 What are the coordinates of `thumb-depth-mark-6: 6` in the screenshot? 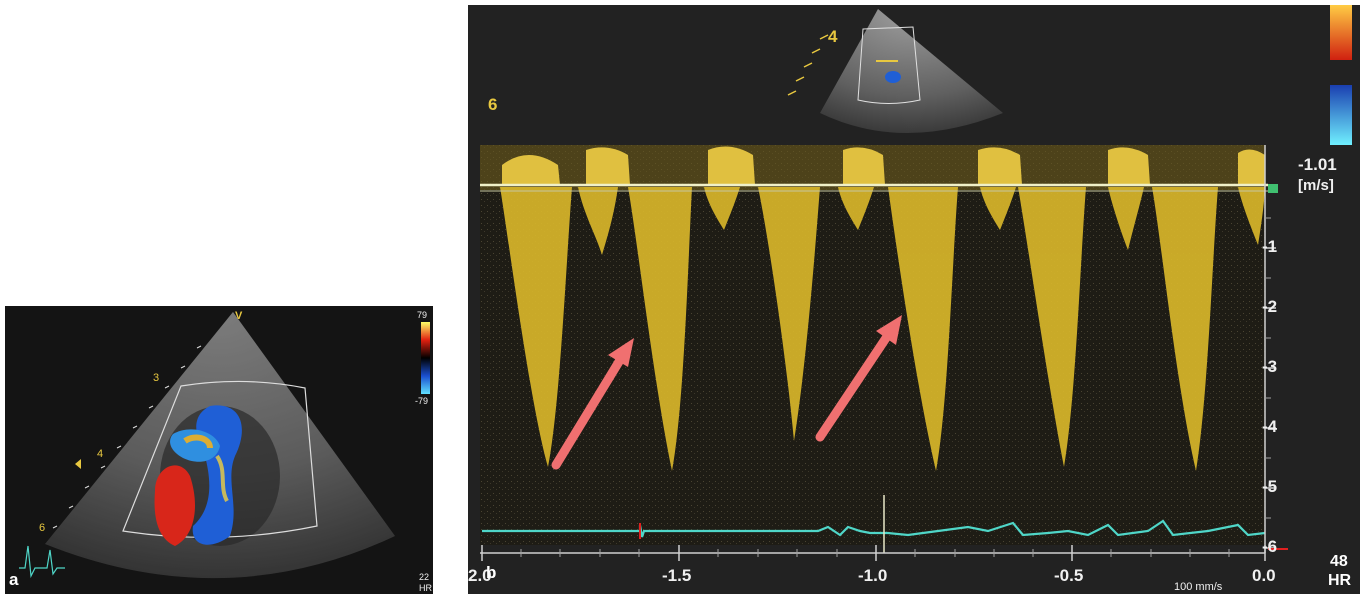 It's located at (493, 104).